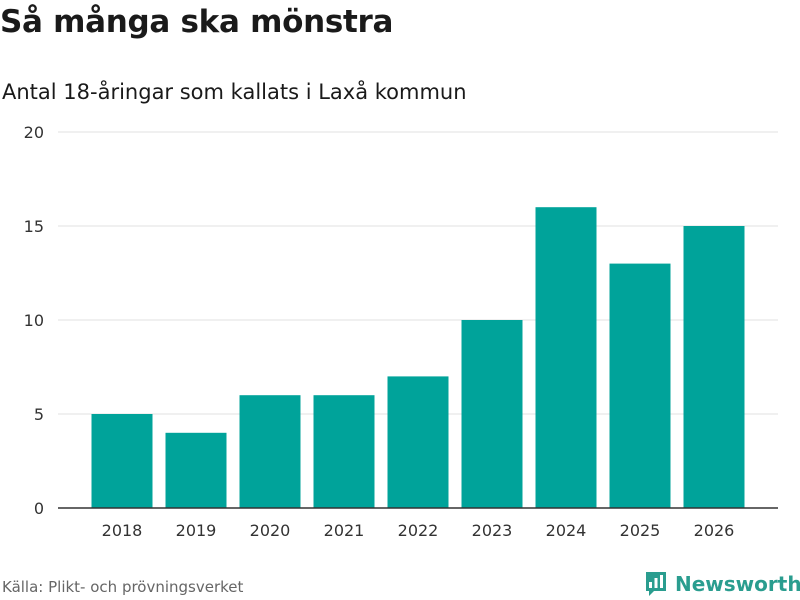 The image size is (800, 600). Describe the element at coordinates (344, 451) in the screenshot. I see `bar-2021` at that location.